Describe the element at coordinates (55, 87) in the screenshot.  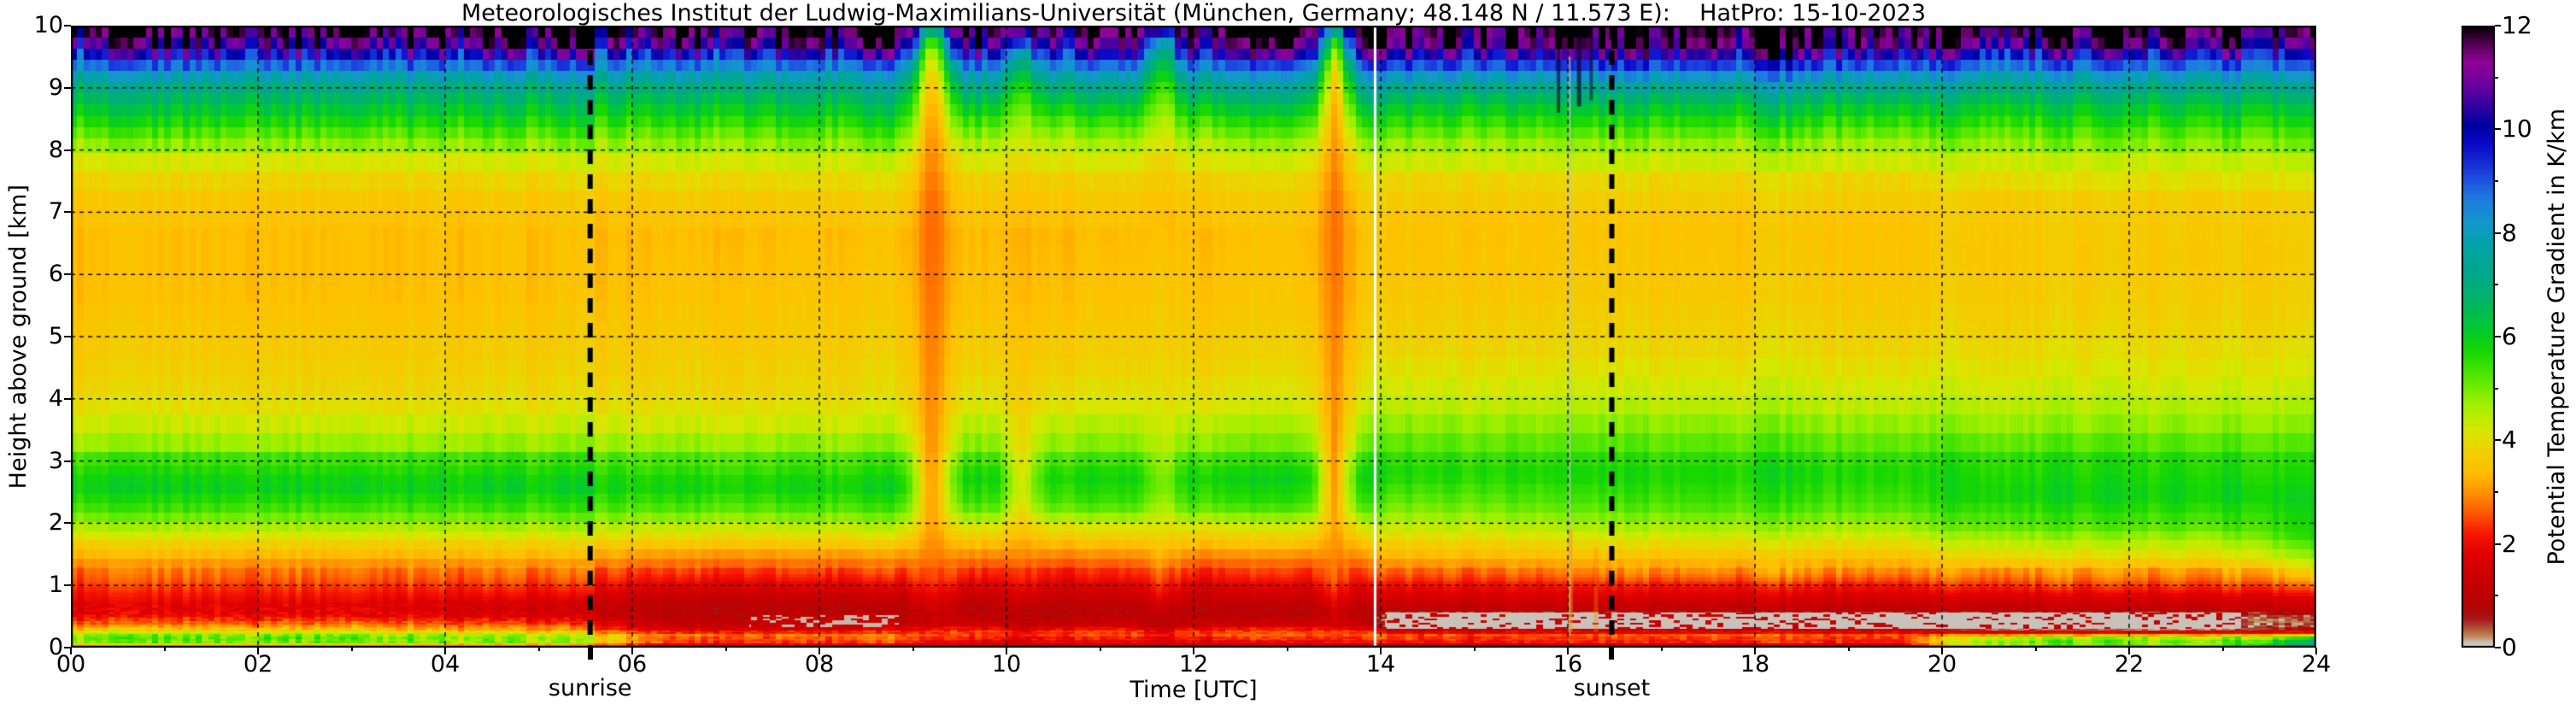
I see `y-tick-label: 9` at that location.